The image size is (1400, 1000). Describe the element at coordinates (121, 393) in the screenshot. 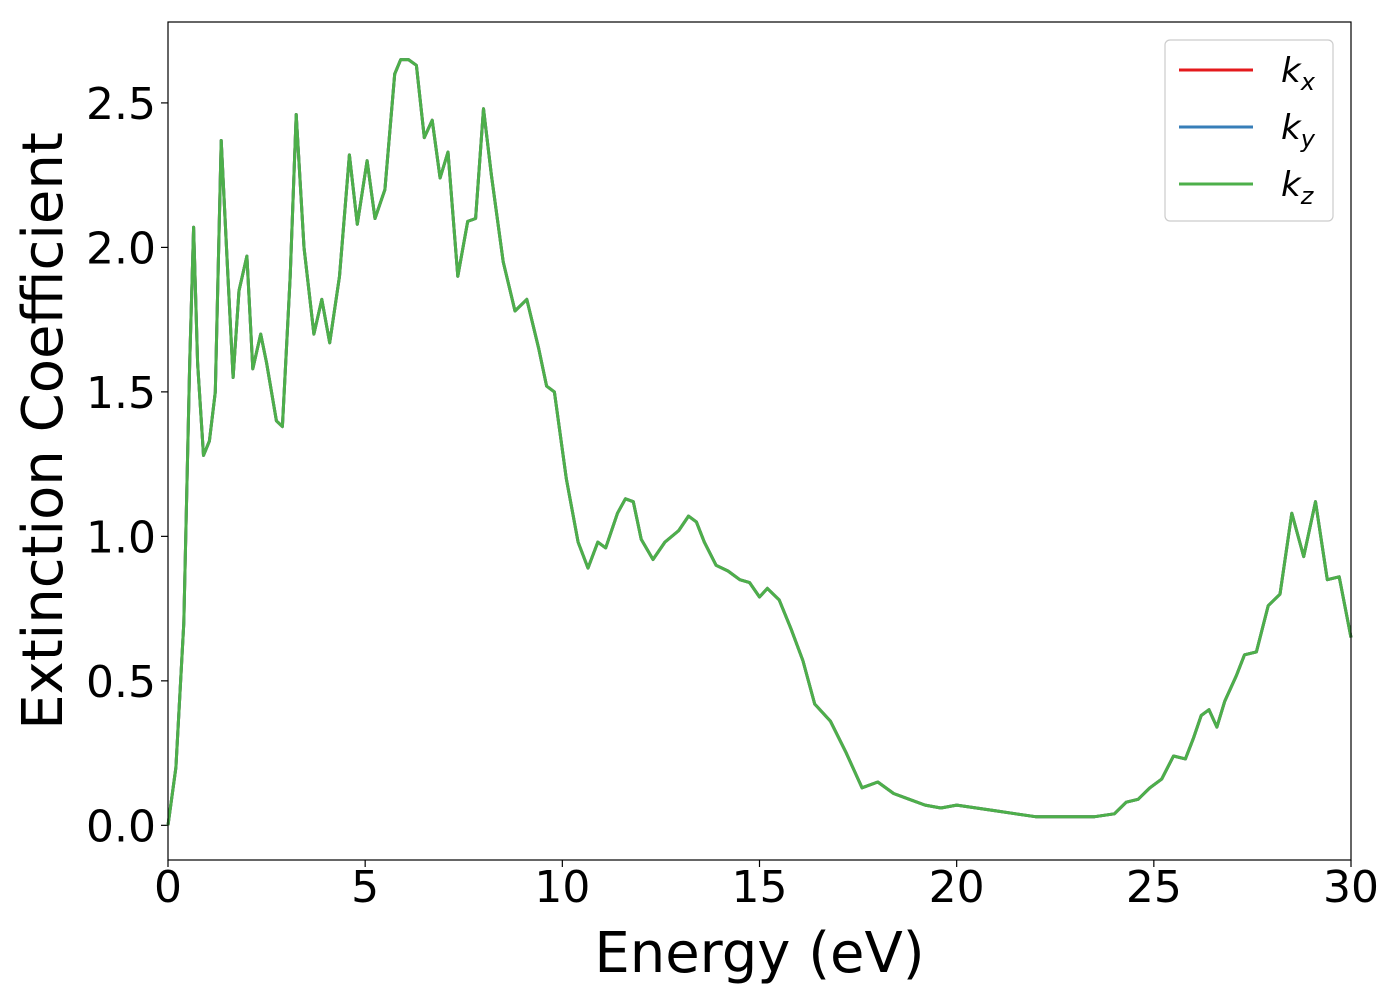

I see `y-tick-label: 1.5` at that location.